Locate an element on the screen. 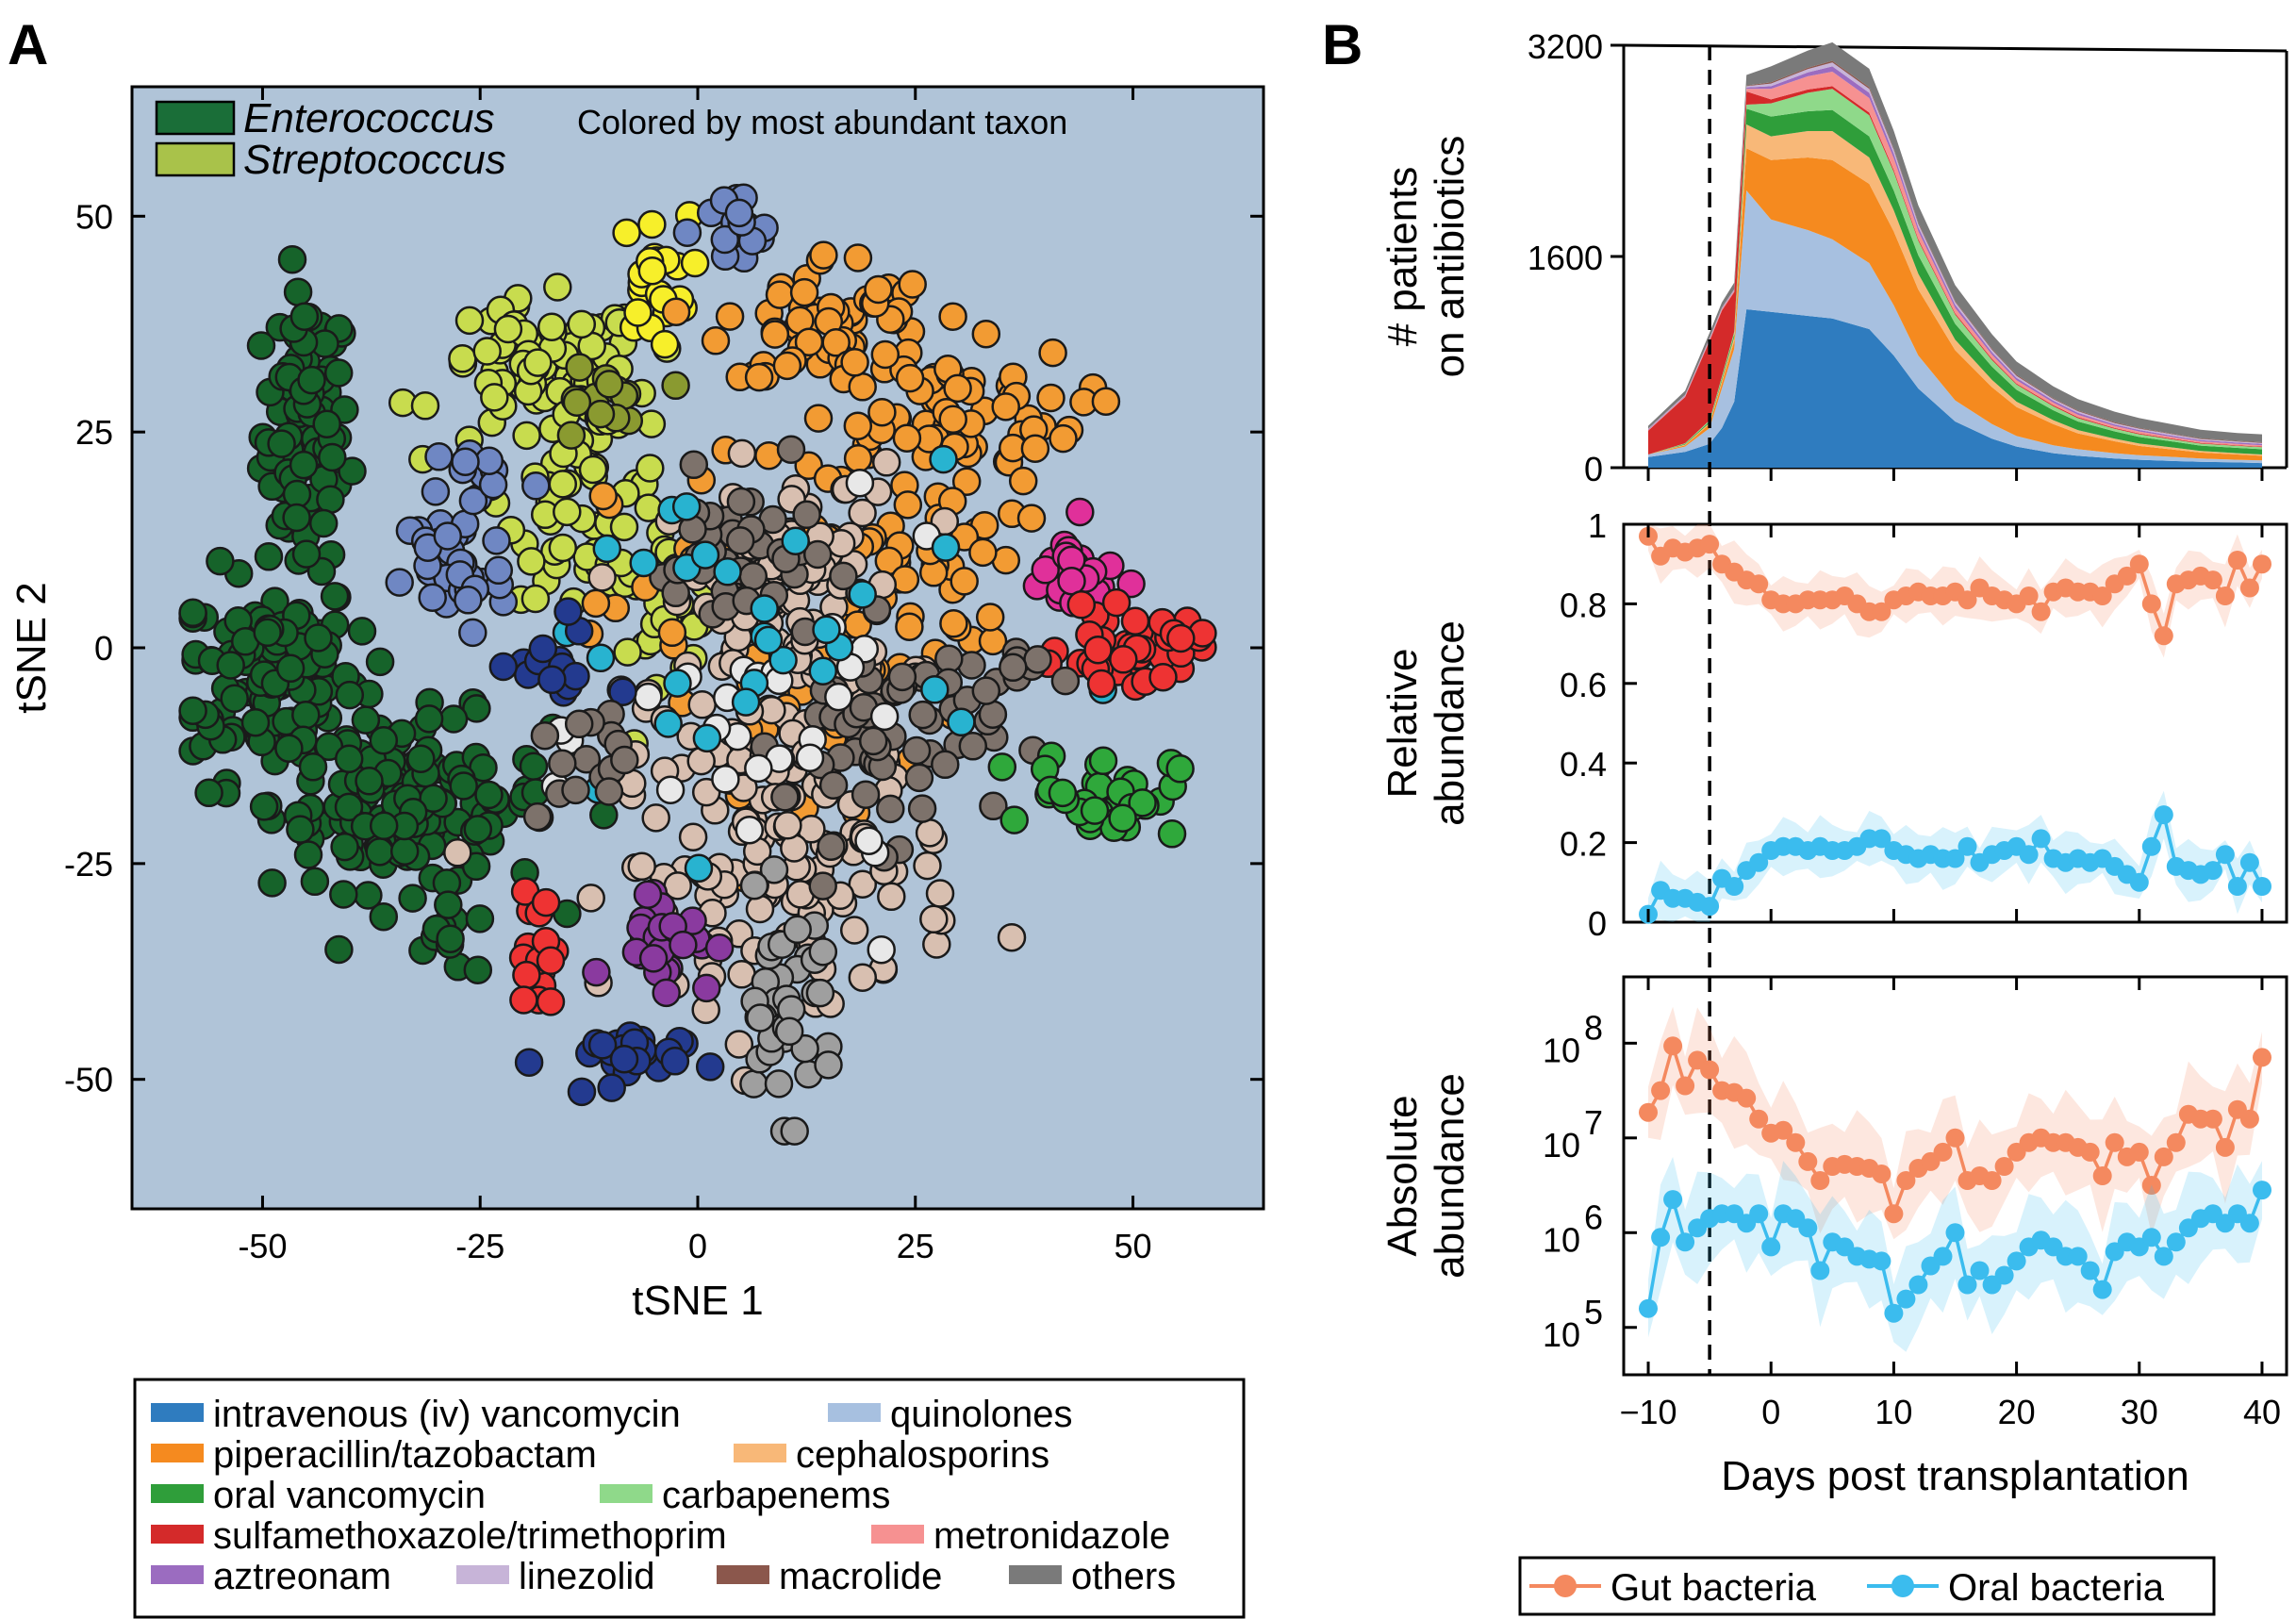 Image resolution: width=2296 pixels, height=1619 pixels. x-axis-label: Days post transplantation is located at coordinates (1955, 1476).